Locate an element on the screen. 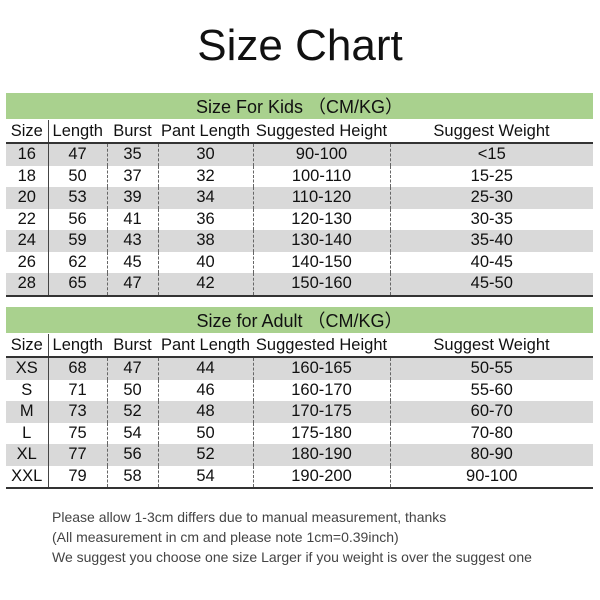  table-cell: 46 is located at coordinates (206, 390).